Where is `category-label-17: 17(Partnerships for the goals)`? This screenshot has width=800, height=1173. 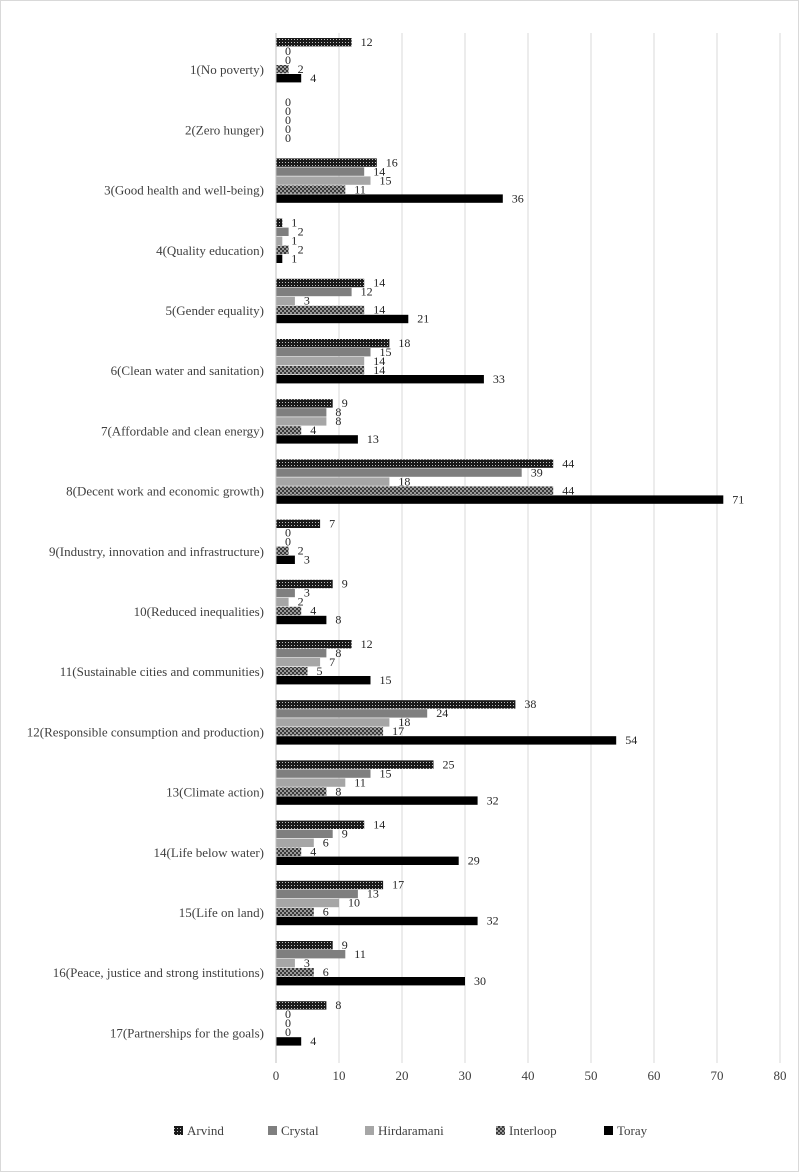
category-label-17: 17(Partnerships for the goals) is located at coordinates (187, 1032).